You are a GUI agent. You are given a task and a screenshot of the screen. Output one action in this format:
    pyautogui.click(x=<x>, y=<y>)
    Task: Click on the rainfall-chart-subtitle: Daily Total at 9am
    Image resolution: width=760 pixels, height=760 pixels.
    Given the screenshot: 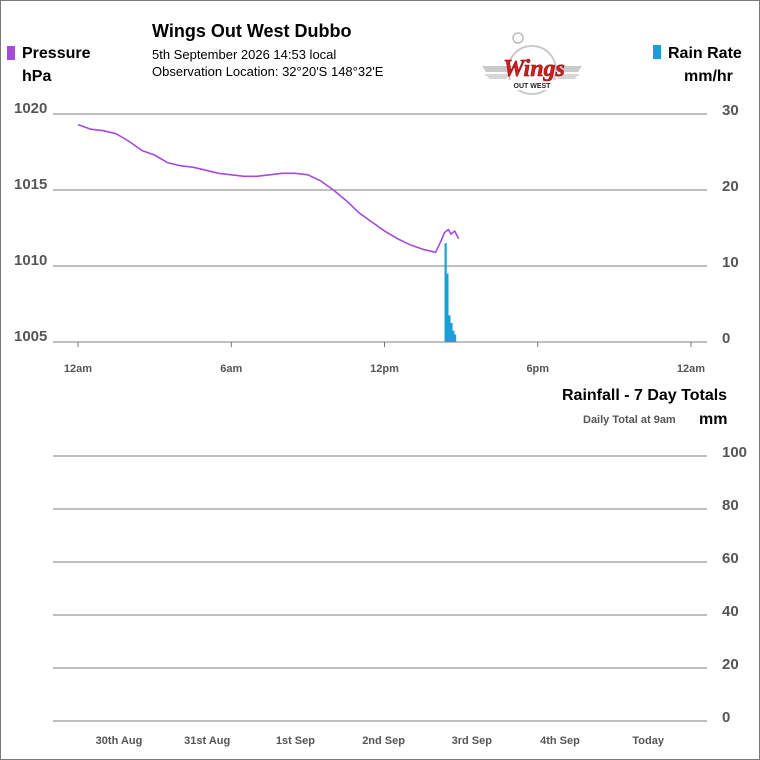 What is the action you would take?
    pyautogui.click(x=629, y=420)
    